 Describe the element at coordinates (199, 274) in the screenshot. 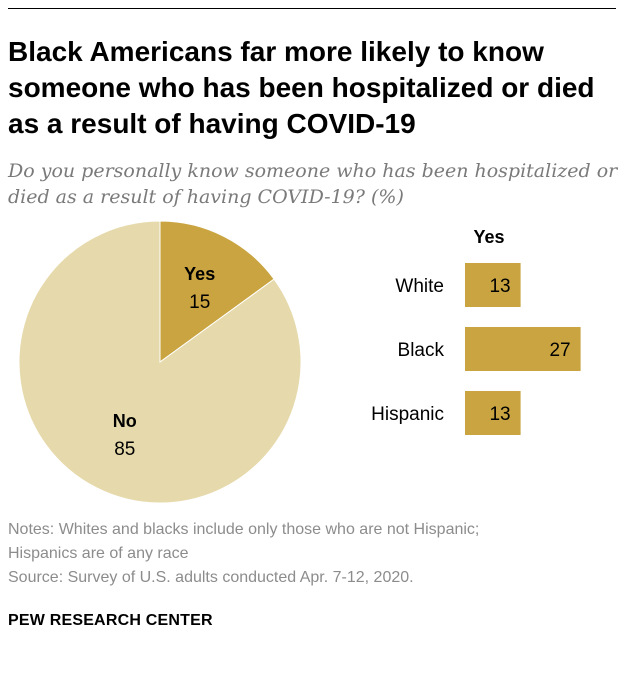

I see `pie-label-yes: Yes` at that location.